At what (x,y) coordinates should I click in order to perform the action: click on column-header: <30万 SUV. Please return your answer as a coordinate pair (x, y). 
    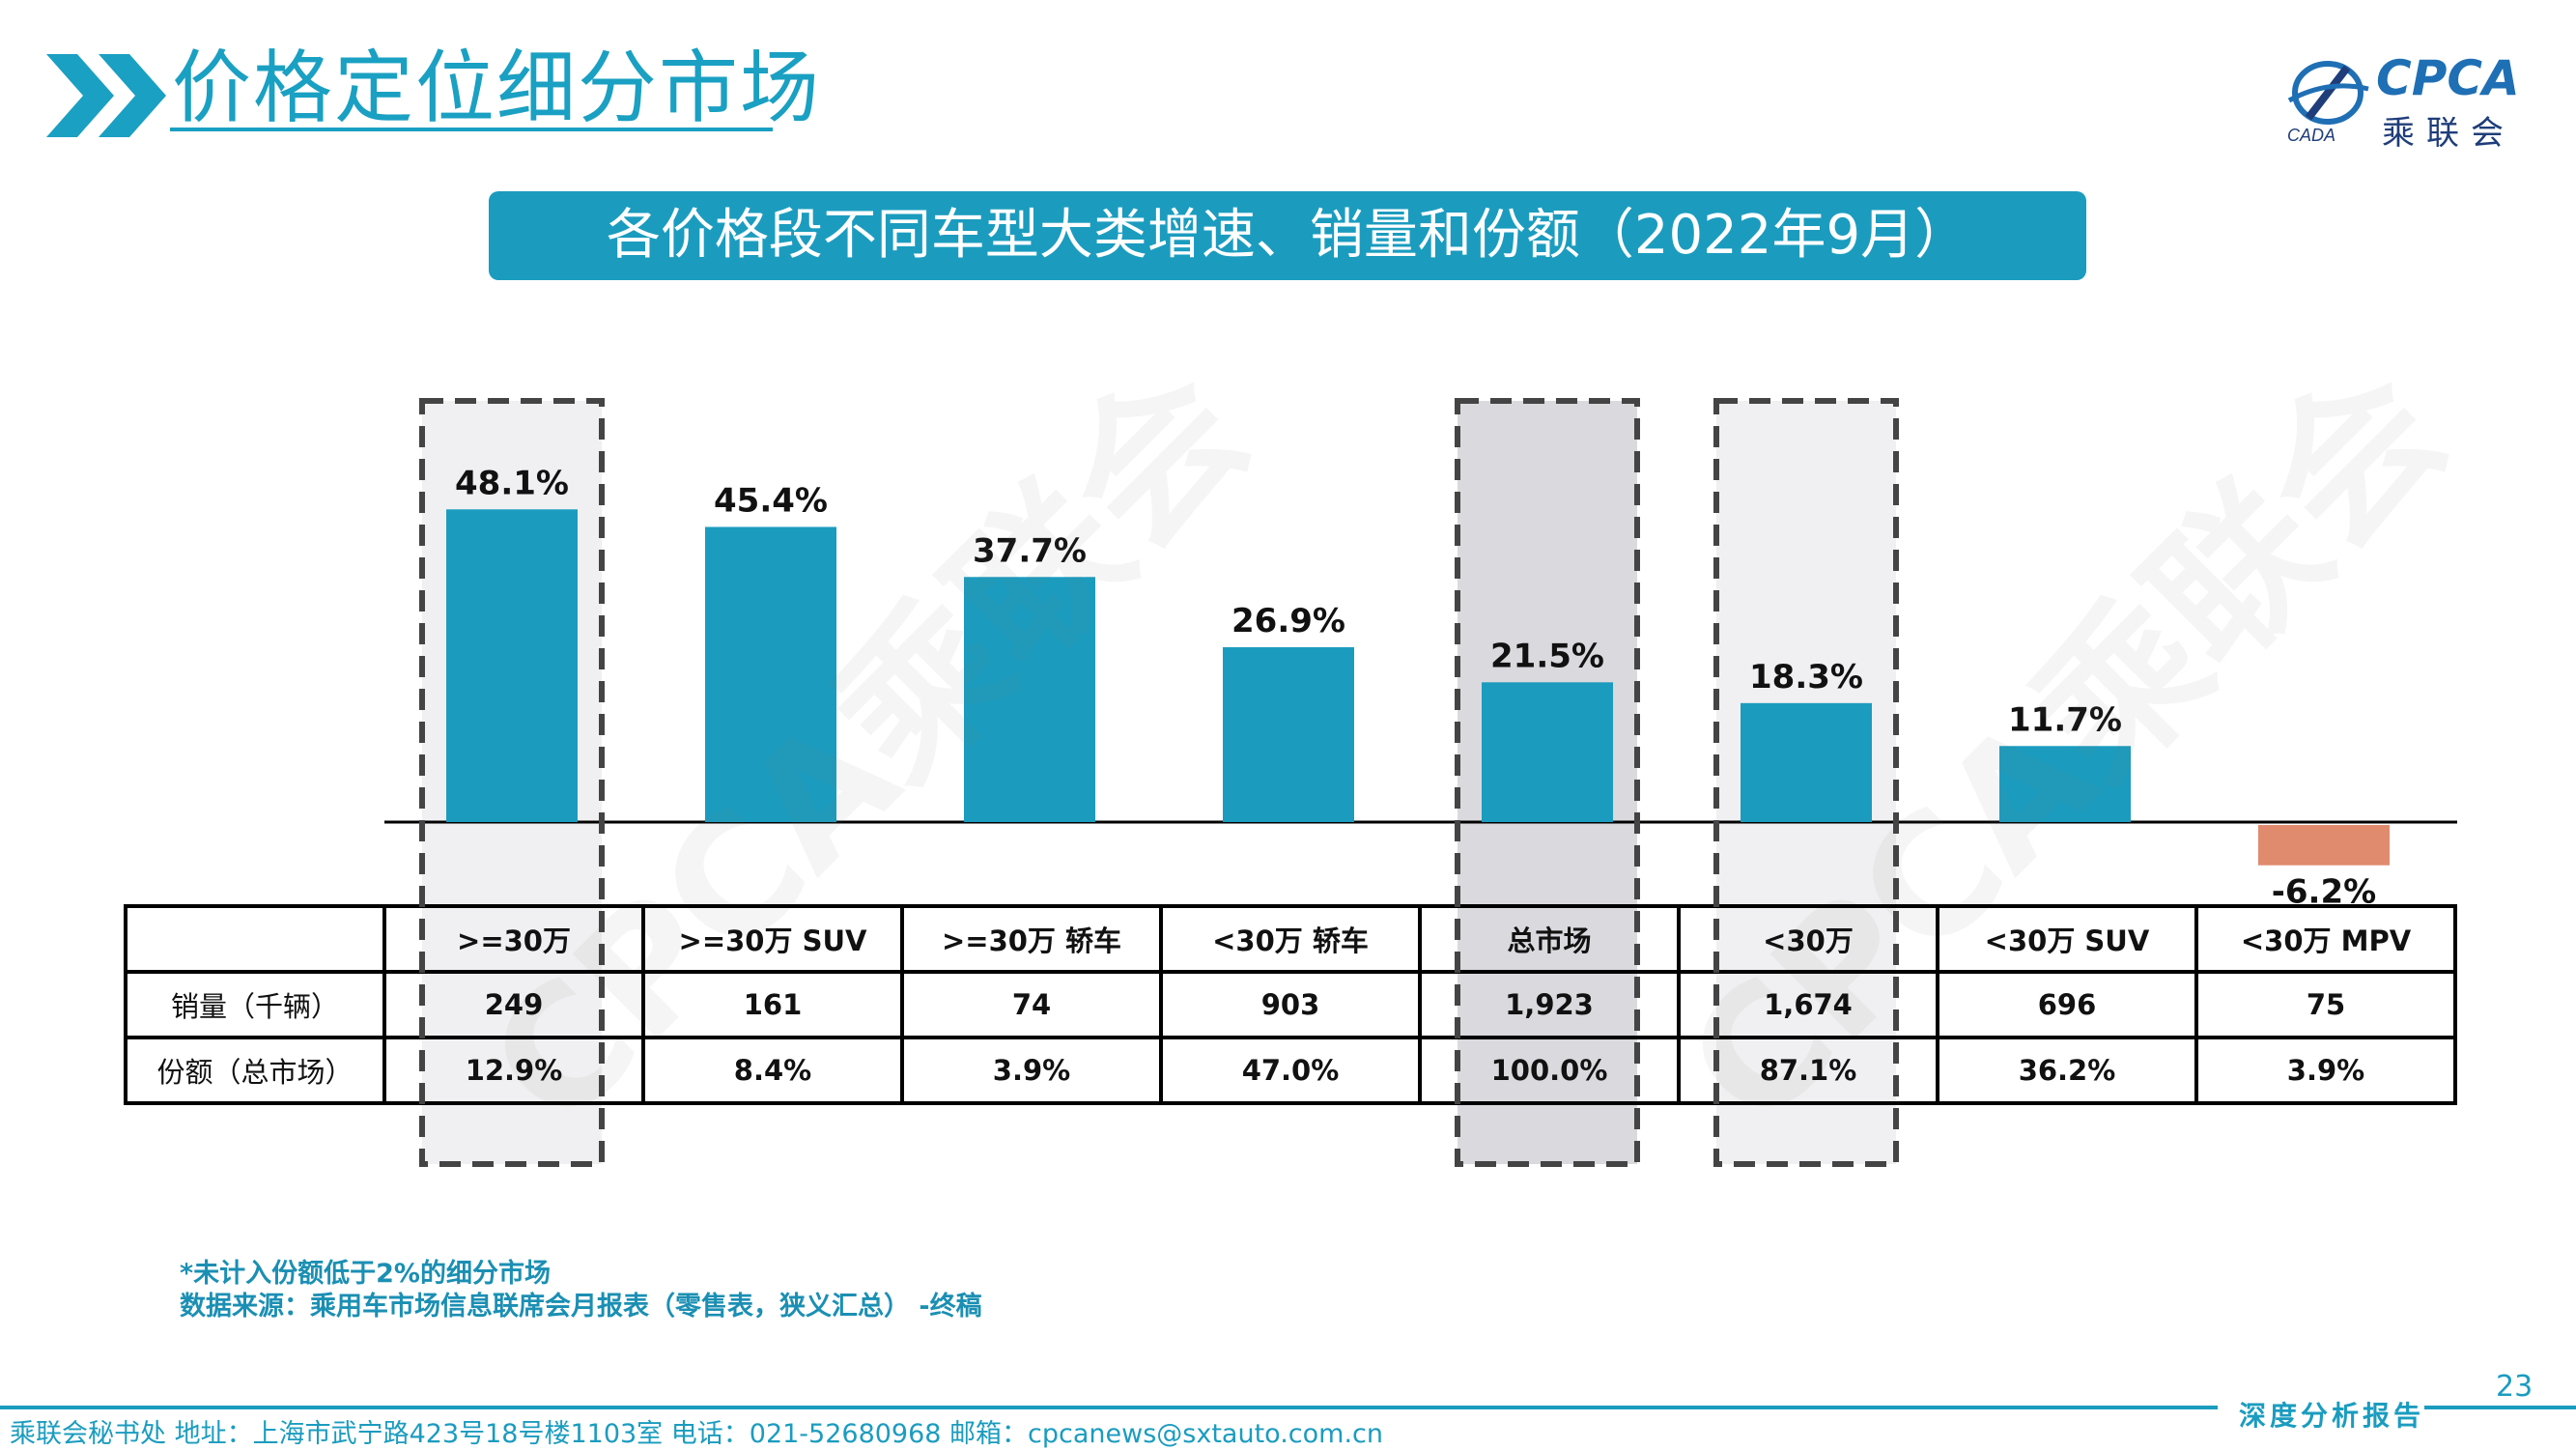
    Looking at the image, I should click on (2067, 939).